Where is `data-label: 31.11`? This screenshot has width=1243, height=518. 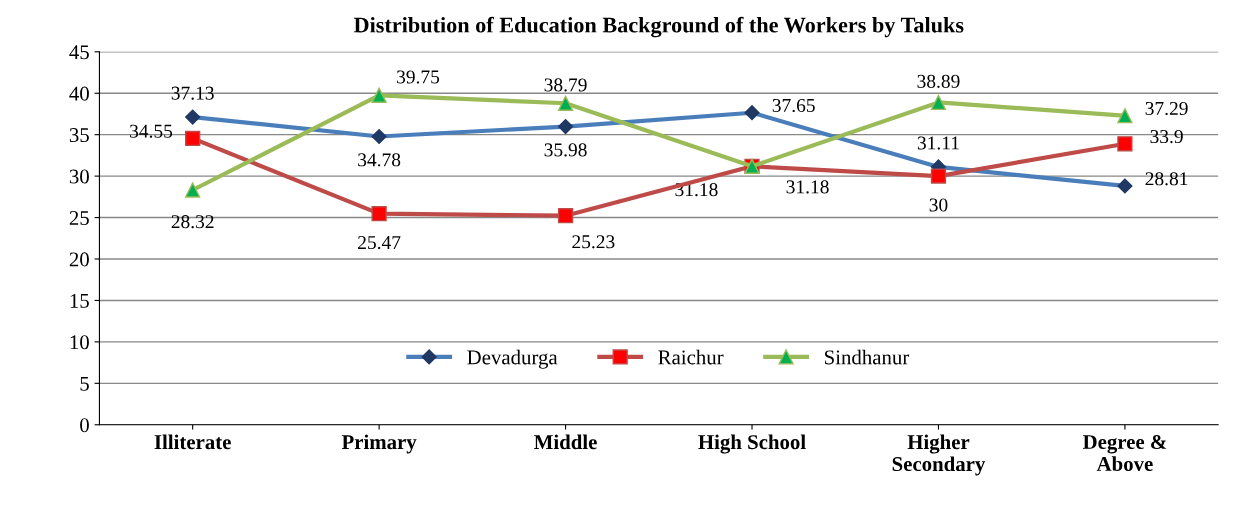
data-label: 31.11 is located at coordinates (938, 143).